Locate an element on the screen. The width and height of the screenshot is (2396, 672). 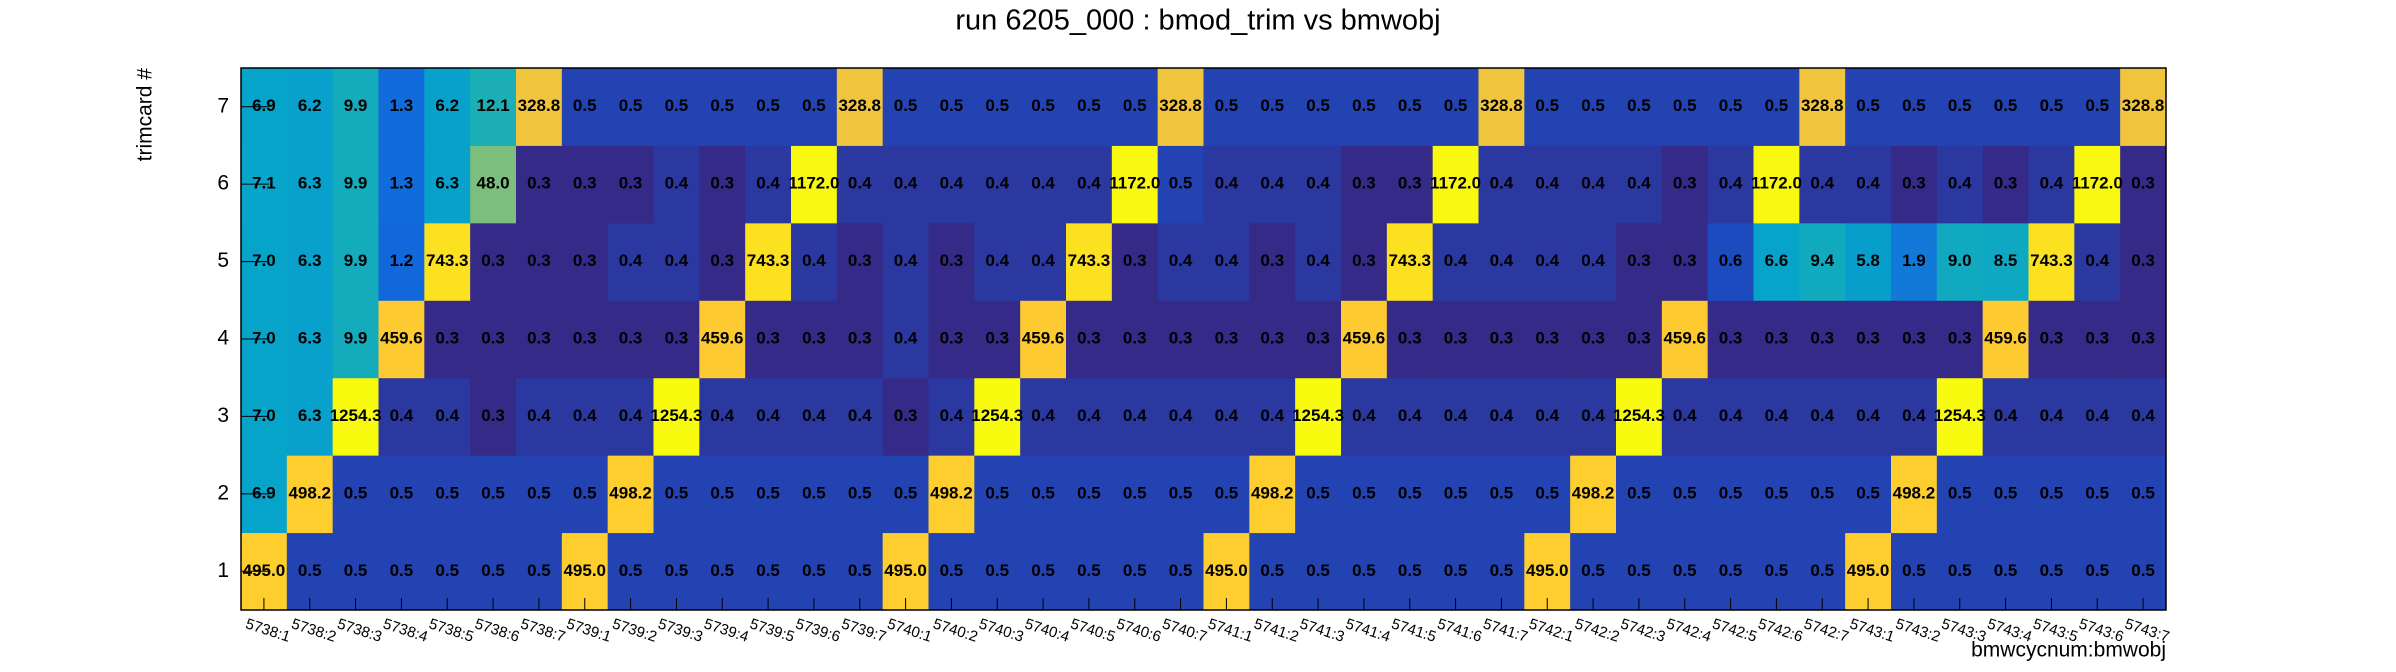
x-tick-label: 5742:3 is located at coordinates (1642, 630).